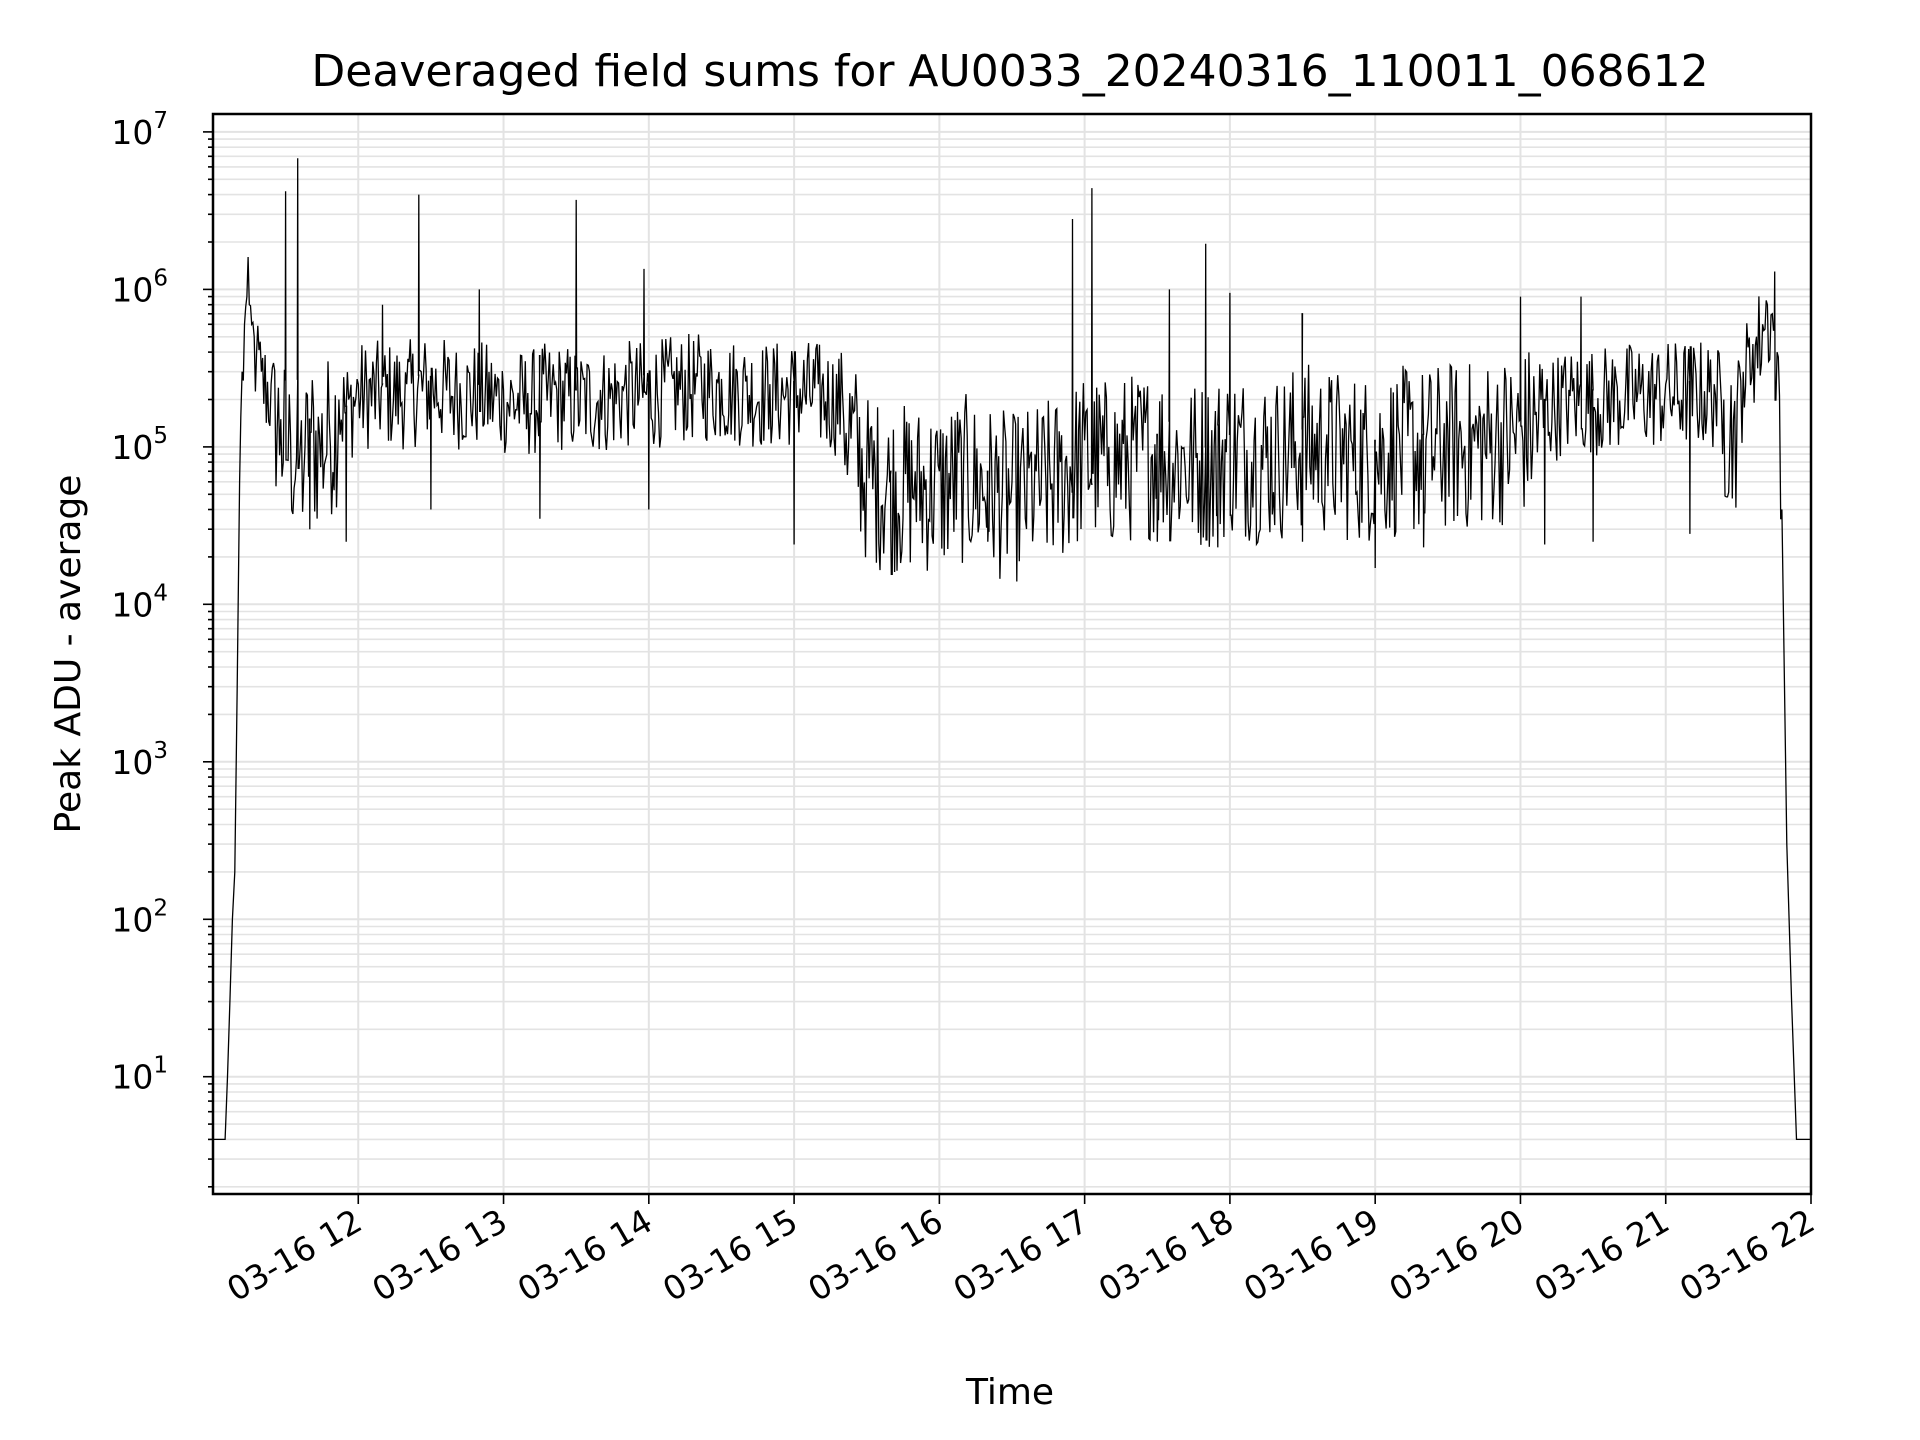  Describe the element at coordinates (139, 602) in the screenshot. I see `y-tick-label: 10⁴` at that location.